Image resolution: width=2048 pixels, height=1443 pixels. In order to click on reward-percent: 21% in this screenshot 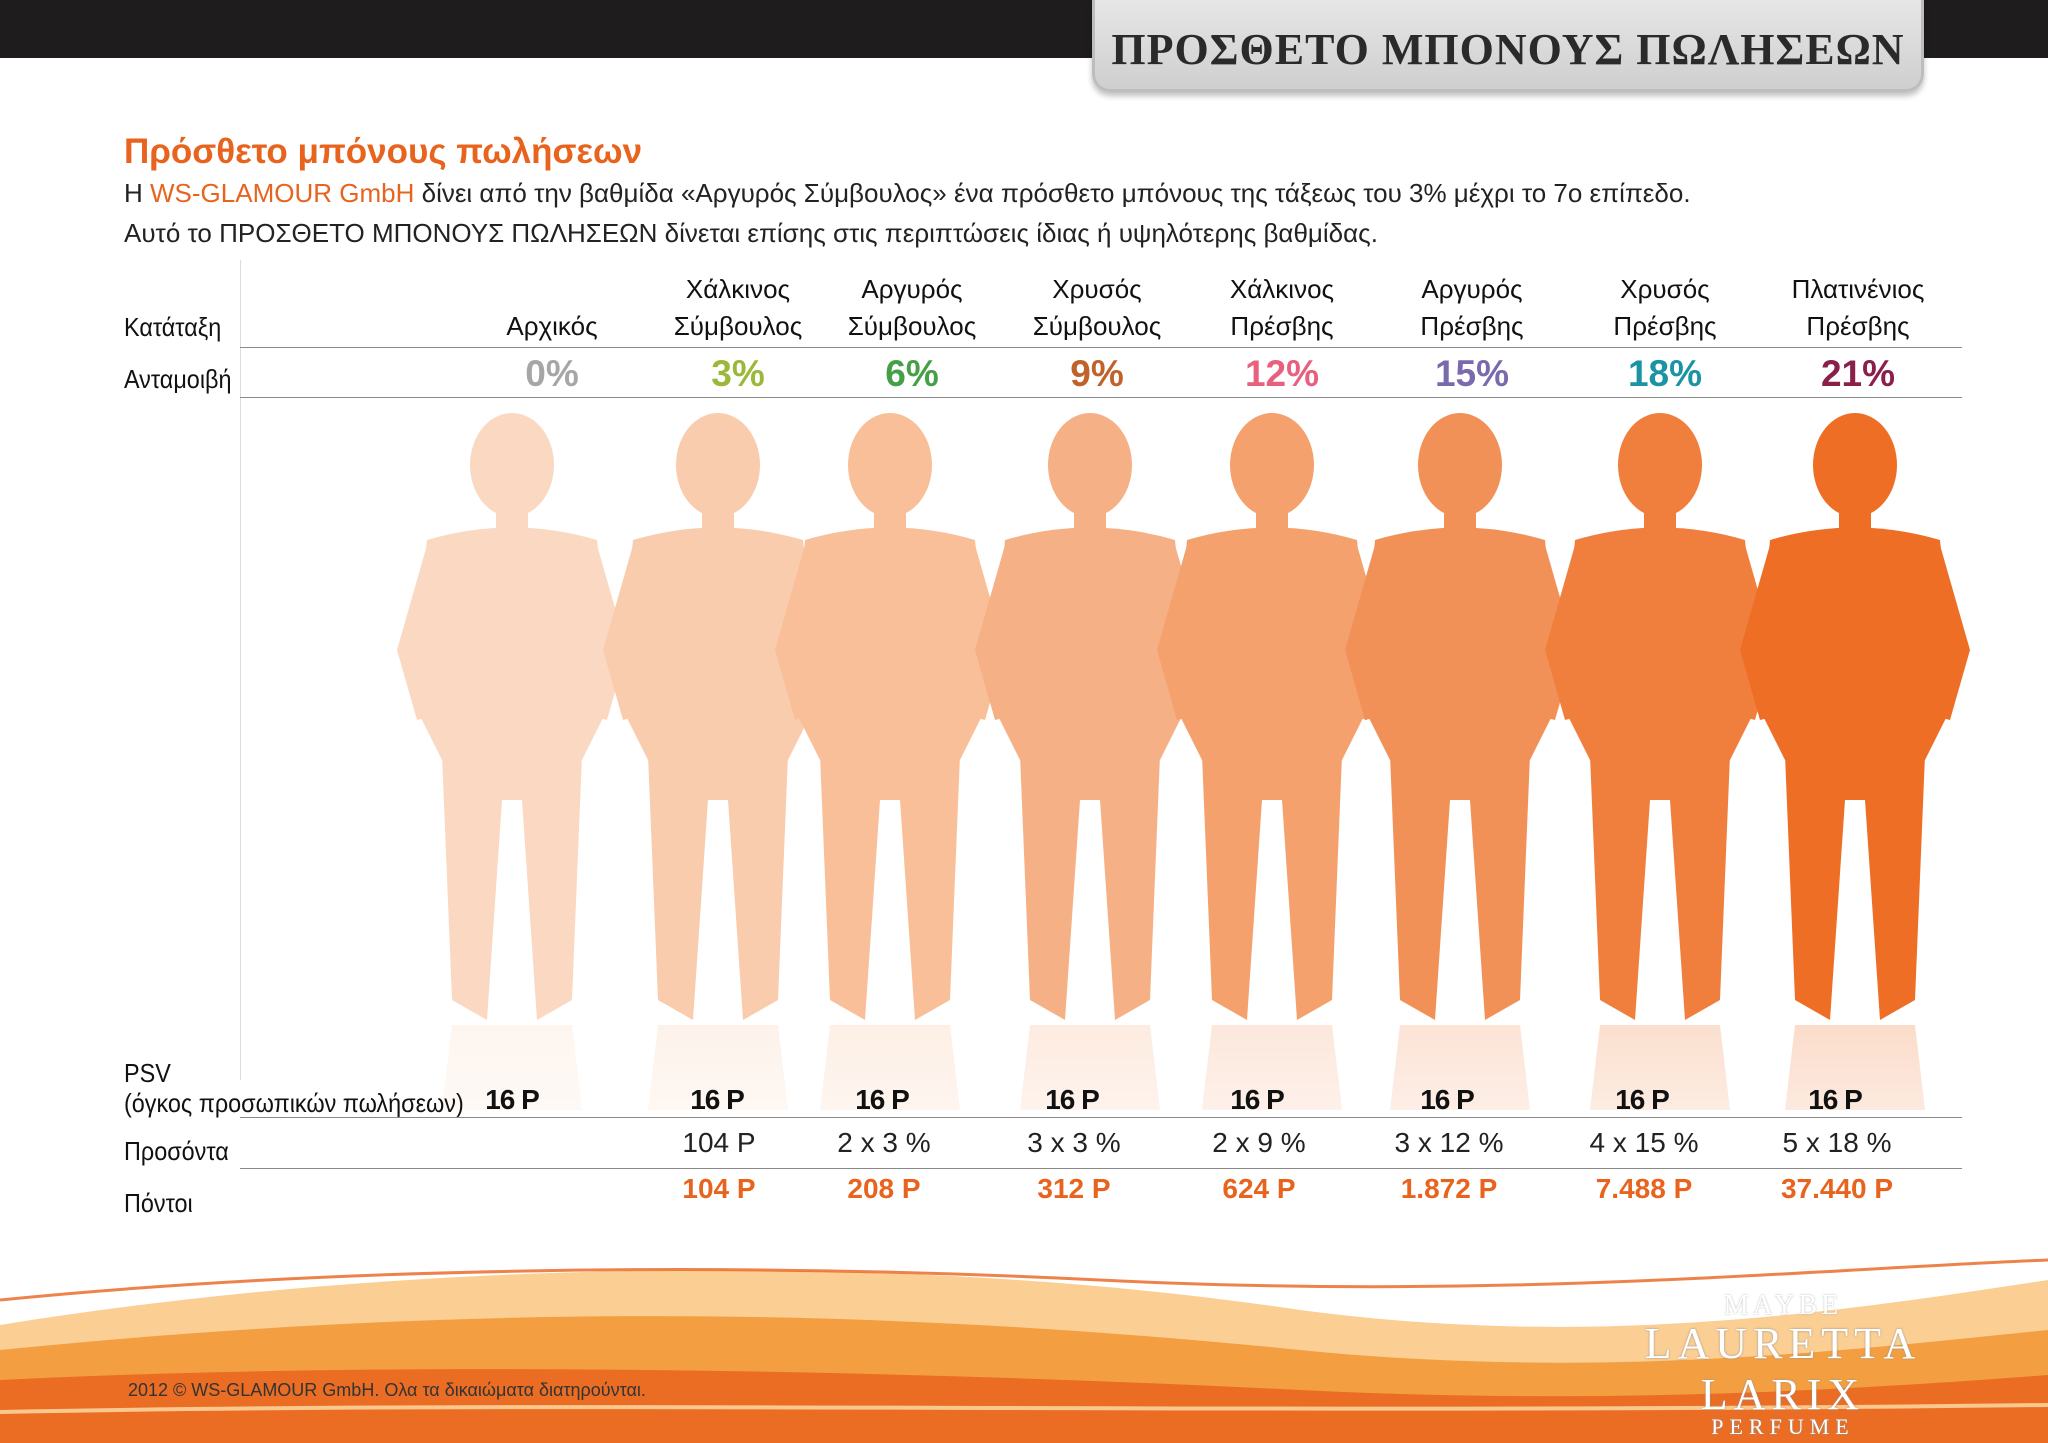, I will do `click(1858, 373)`.